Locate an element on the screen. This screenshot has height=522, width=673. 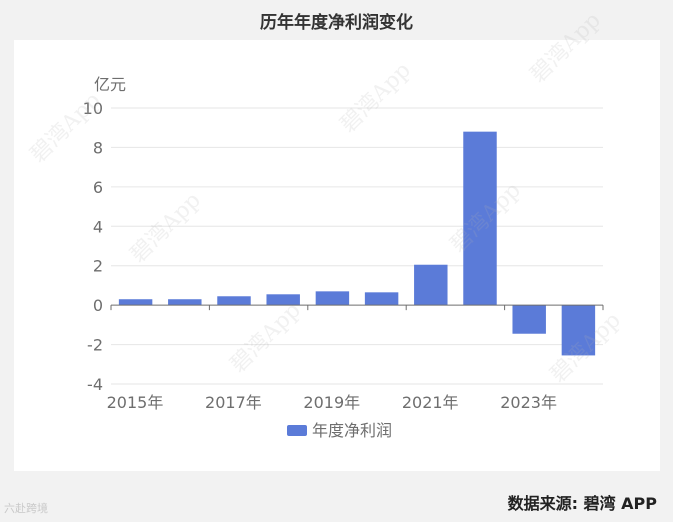
y-tick-label: 0 is located at coordinates (98, 305).